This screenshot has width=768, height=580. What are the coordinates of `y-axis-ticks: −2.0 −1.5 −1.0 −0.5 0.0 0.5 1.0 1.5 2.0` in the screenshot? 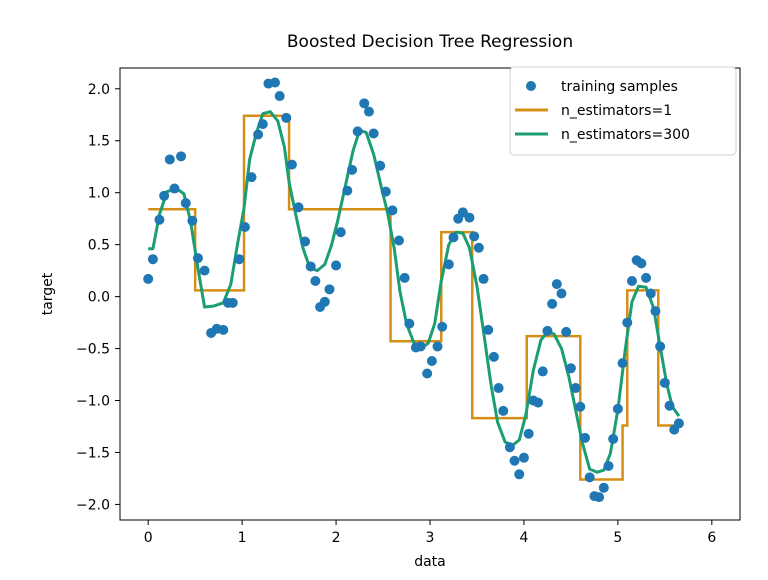 It's located at (98, 297).